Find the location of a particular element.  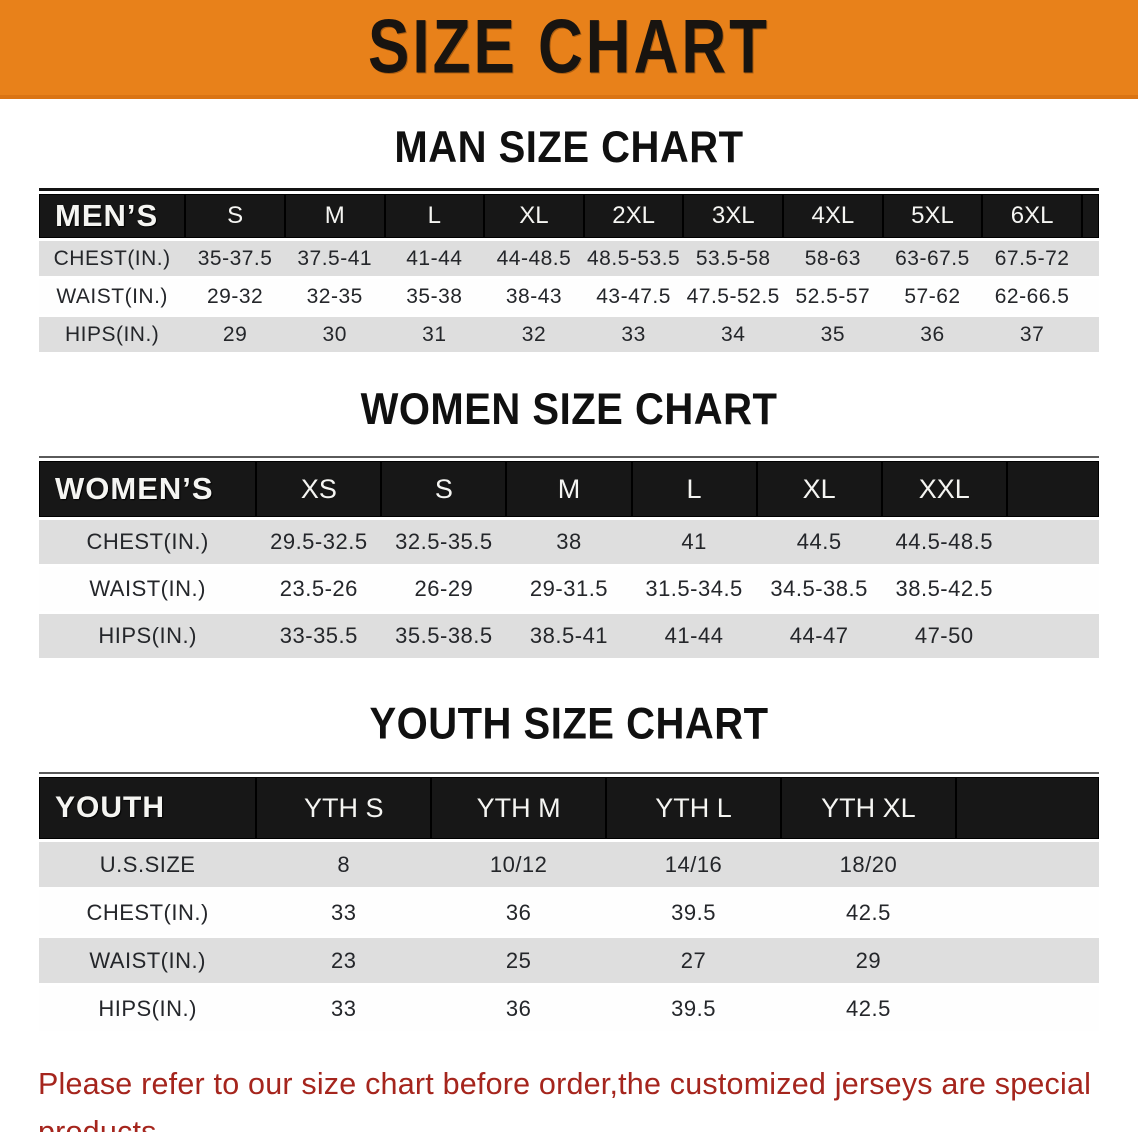

measurement-value: 35-38 is located at coordinates (434, 296).